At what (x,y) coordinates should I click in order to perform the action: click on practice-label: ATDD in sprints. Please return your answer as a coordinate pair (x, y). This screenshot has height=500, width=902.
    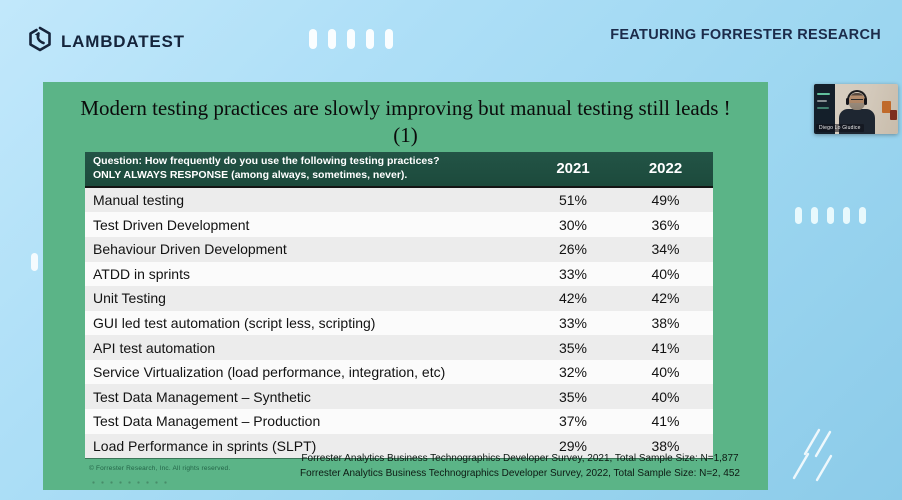
    Looking at the image, I should click on (141, 273).